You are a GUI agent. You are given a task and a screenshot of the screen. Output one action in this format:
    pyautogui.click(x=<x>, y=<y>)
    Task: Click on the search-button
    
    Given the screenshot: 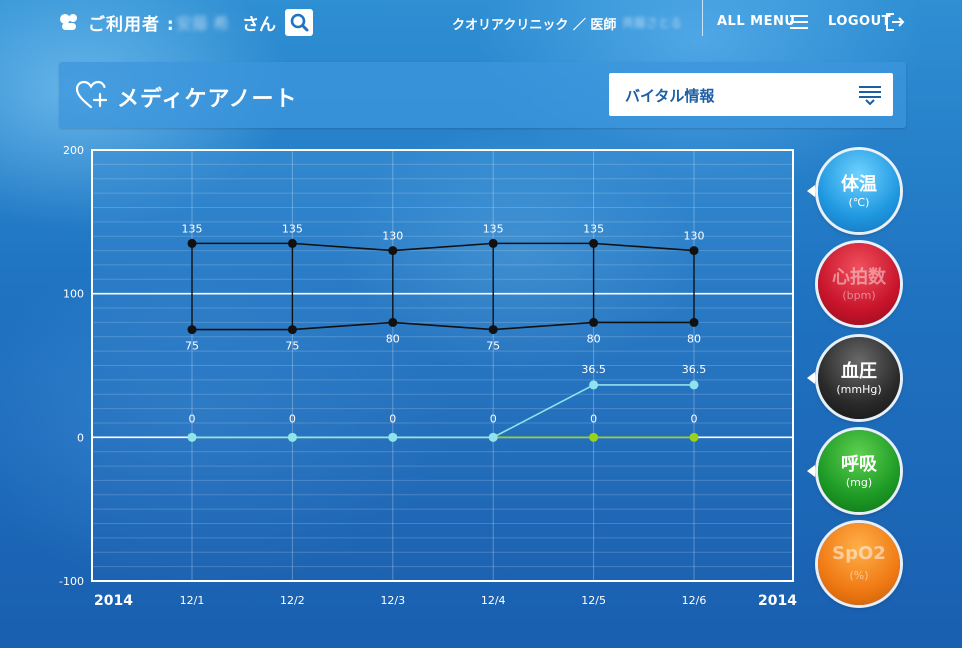 What is the action you would take?
    pyautogui.click(x=299, y=22)
    